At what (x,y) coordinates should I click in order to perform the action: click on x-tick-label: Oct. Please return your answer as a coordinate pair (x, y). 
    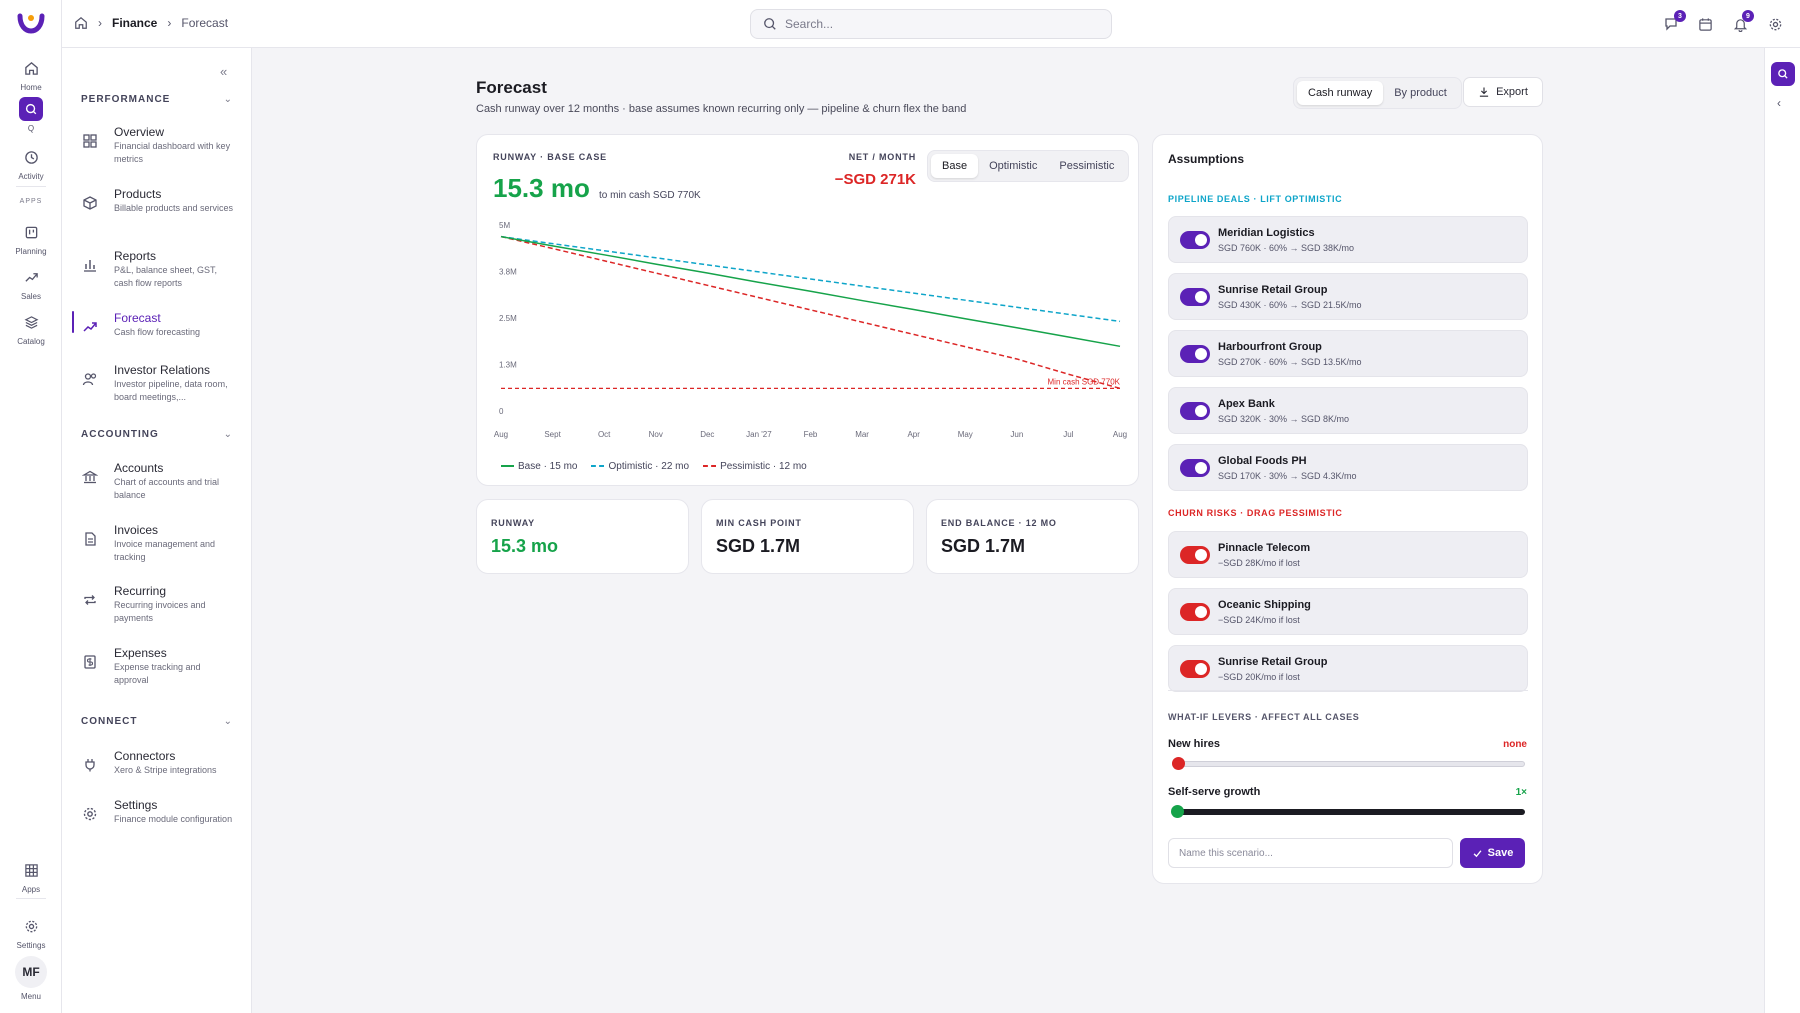
    Looking at the image, I should click on (604, 434).